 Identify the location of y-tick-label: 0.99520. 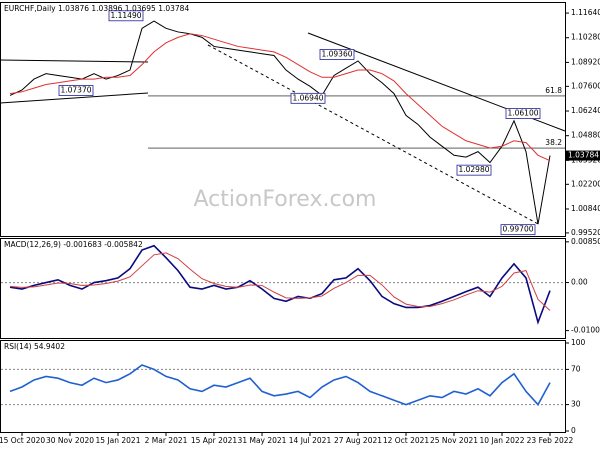
(585, 232).